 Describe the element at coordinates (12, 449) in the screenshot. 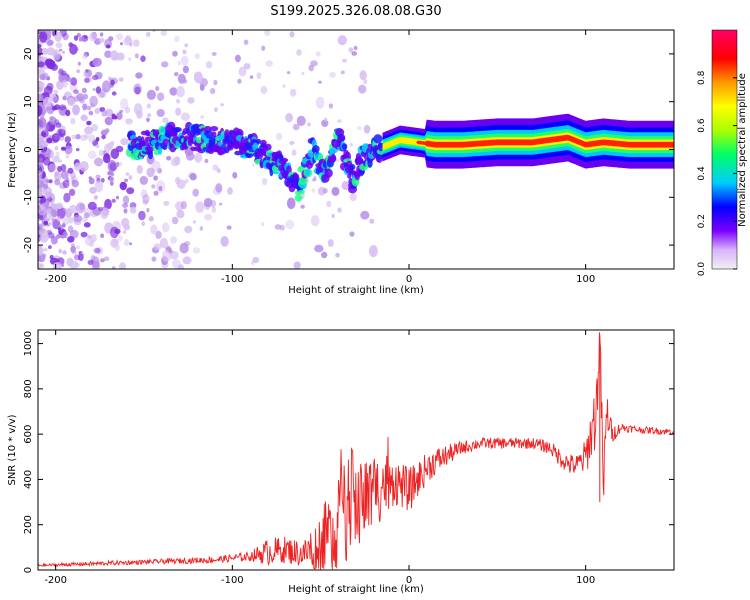

I see `snr-y-label: SNR (10 * v/v)` at that location.